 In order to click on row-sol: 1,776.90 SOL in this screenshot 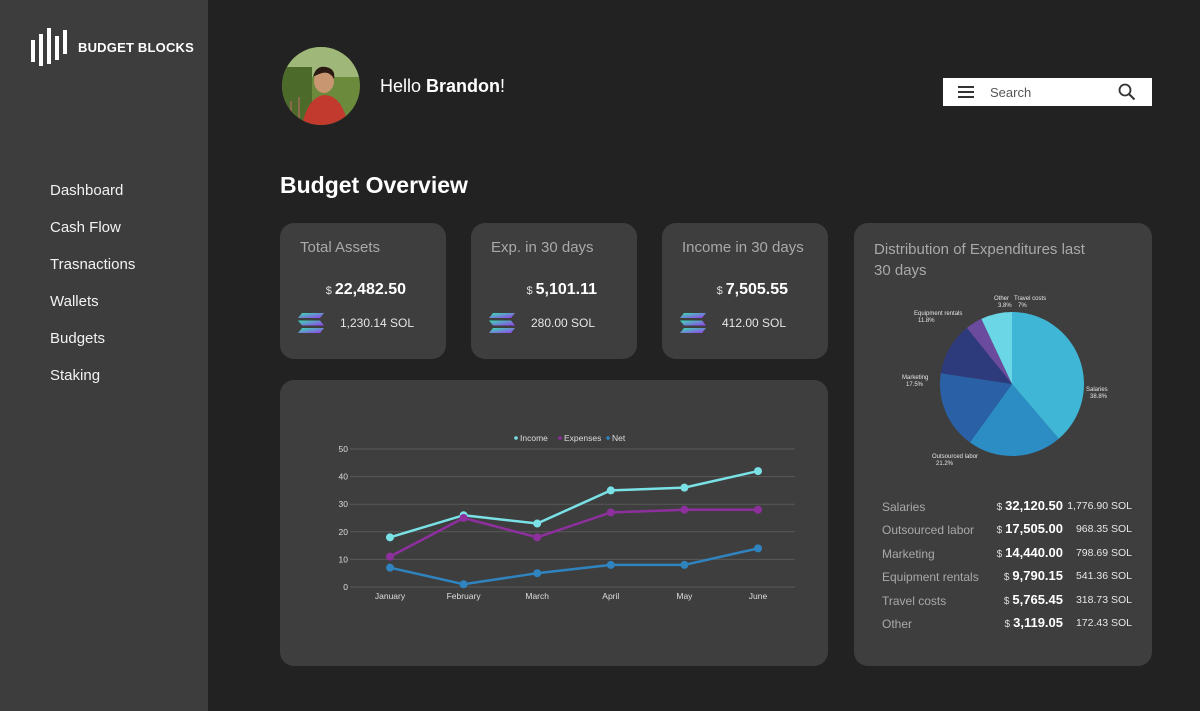, I will do `click(1099, 506)`.